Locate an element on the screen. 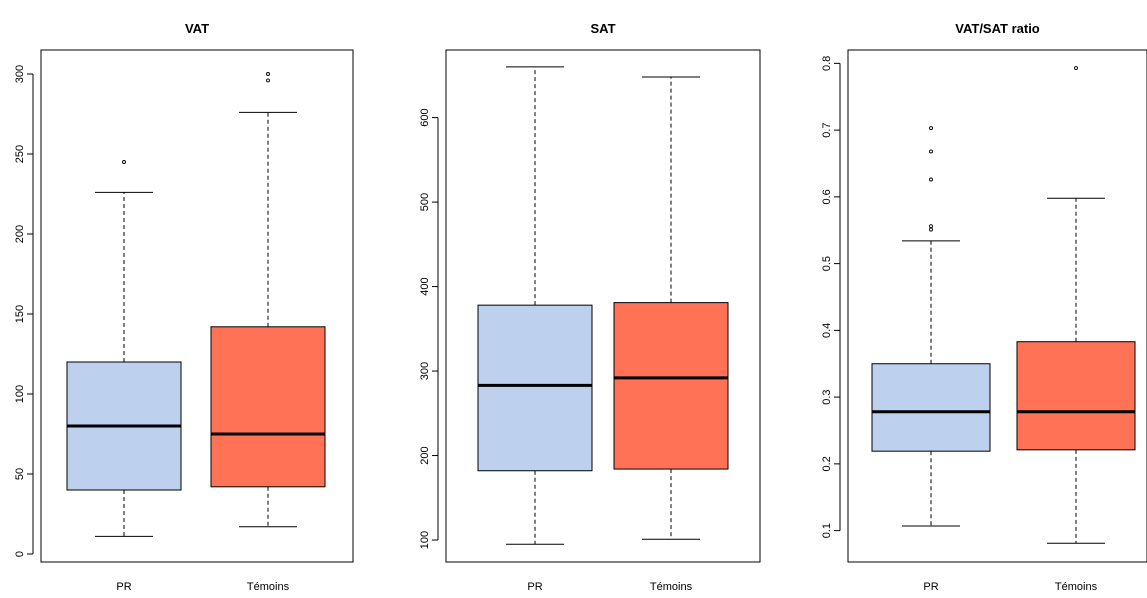 The width and height of the screenshot is (1147, 598). y-tick-label: 50 is located at coordinates (20, 474).